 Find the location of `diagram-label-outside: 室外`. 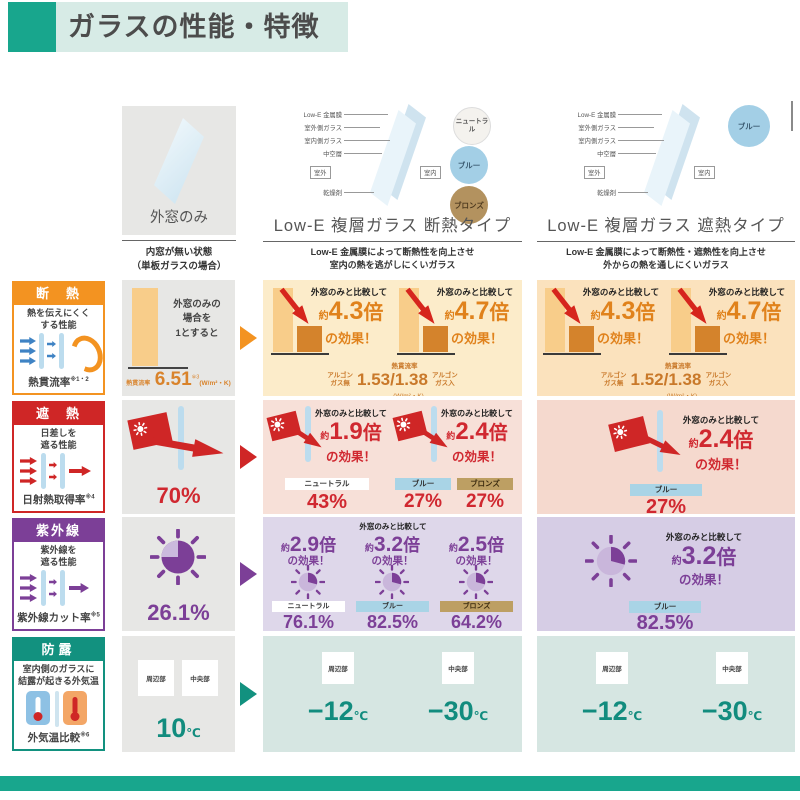

diagram-label-outside: 室外 is located at coordinates (594, 172).